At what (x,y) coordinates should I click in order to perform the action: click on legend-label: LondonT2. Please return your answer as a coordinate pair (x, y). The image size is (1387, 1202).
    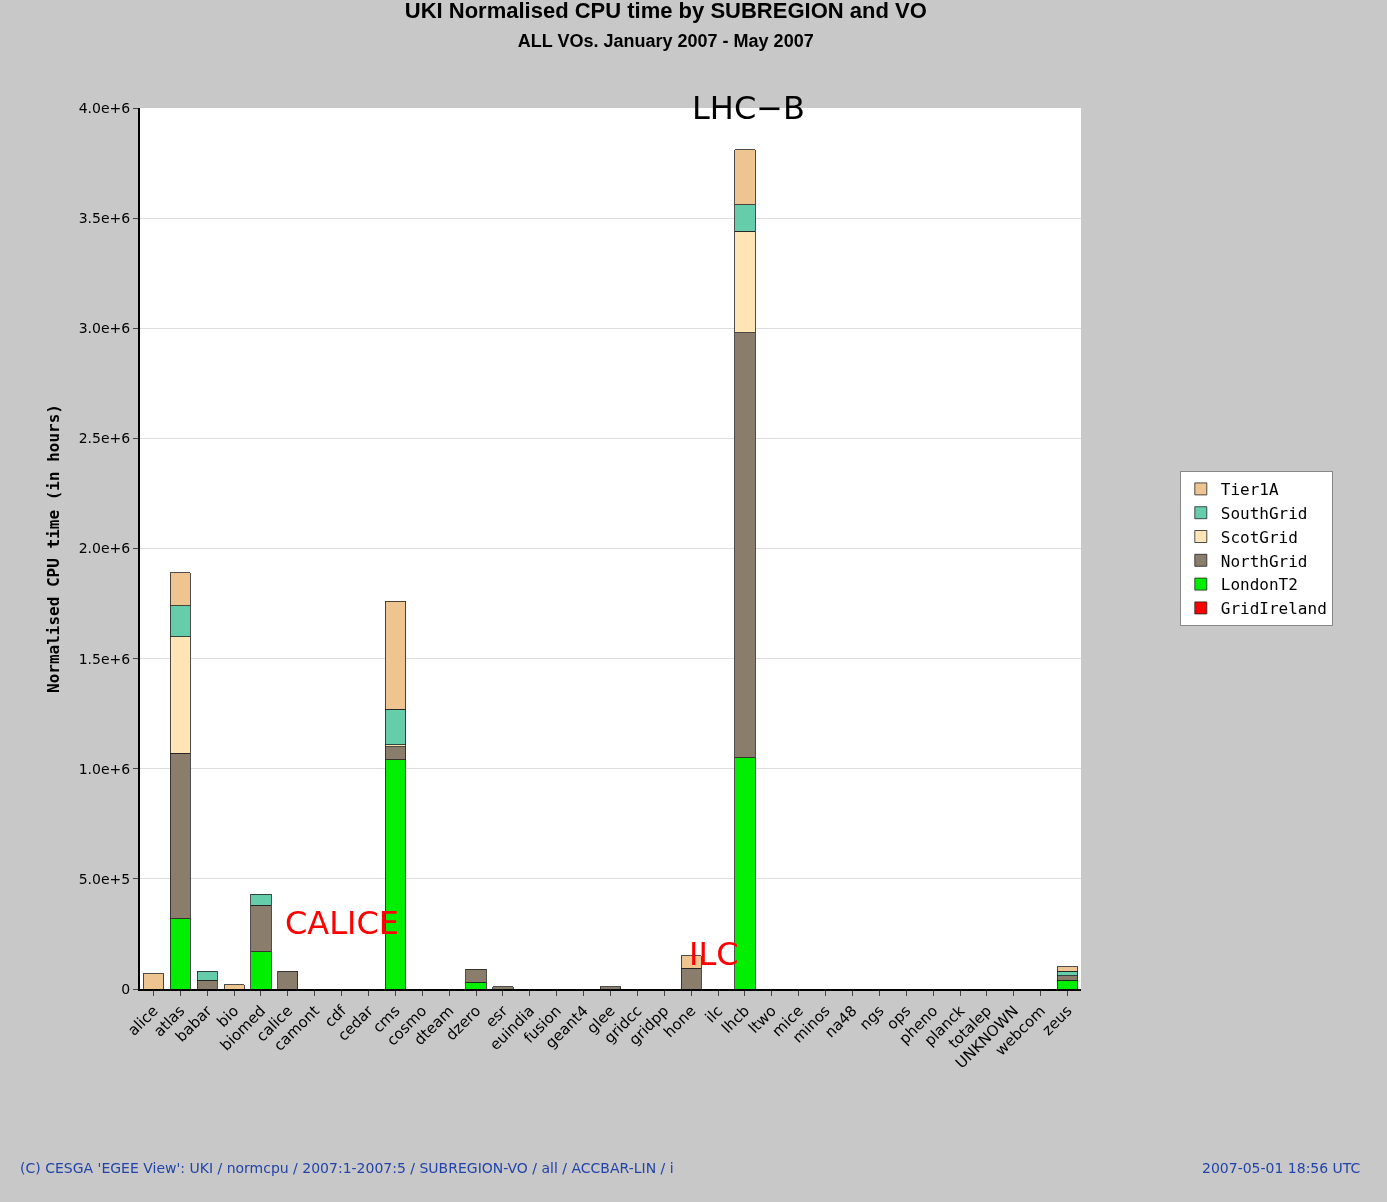
    Looking at the image, I should click on (1259, 585).